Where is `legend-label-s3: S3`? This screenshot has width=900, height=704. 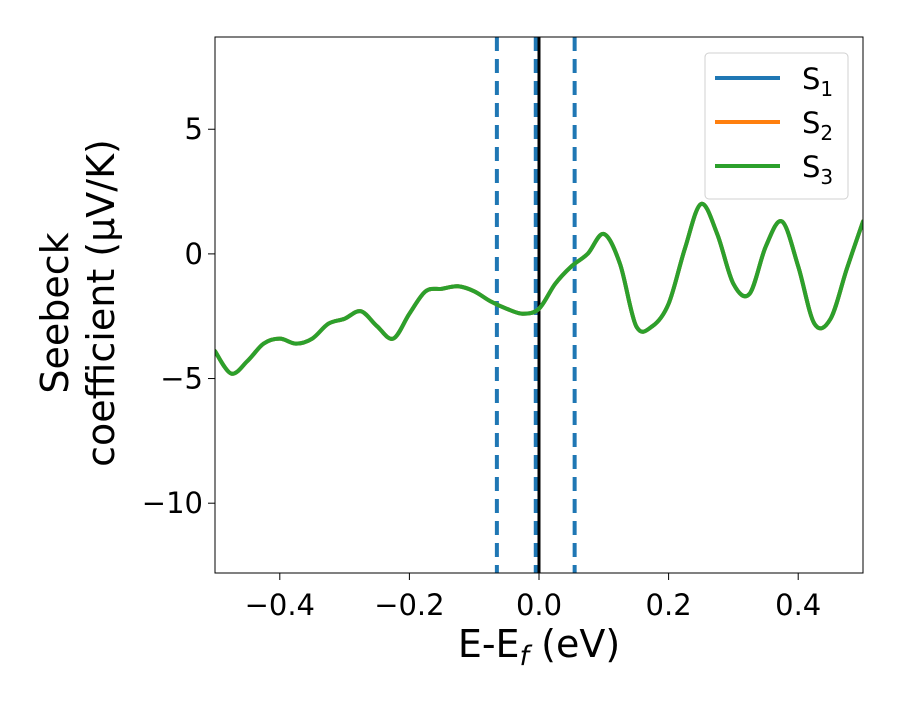
legend-label-s3: S3 is located at coordinates (817, 169).